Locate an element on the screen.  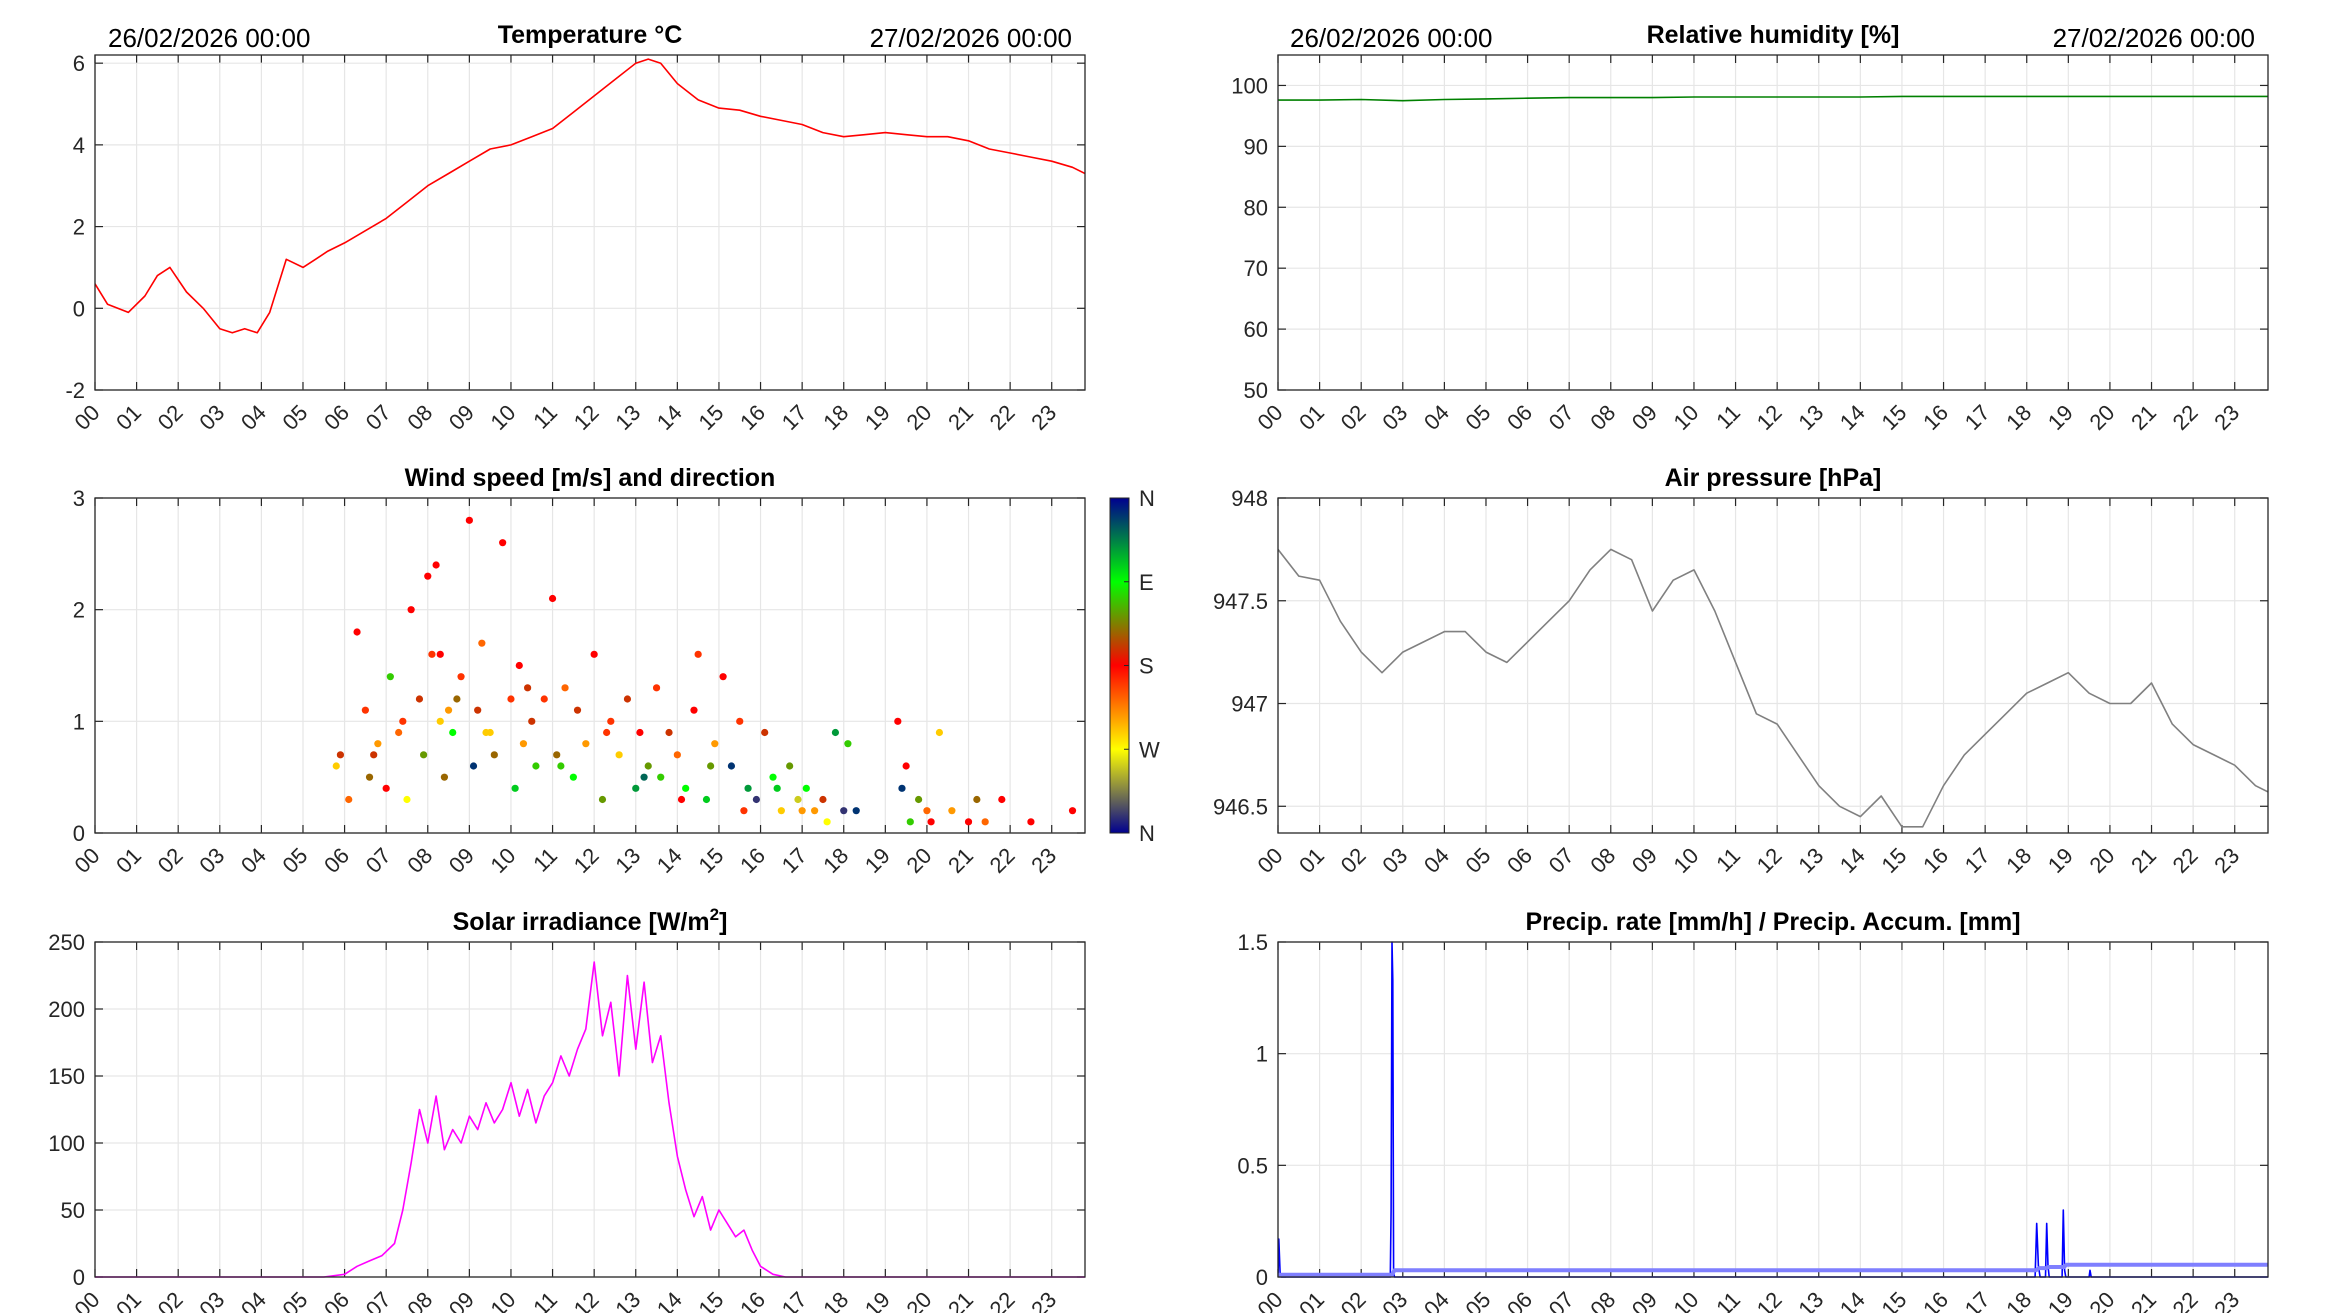
wind-xtick-label: 00 is located at coordinates (87, 860).